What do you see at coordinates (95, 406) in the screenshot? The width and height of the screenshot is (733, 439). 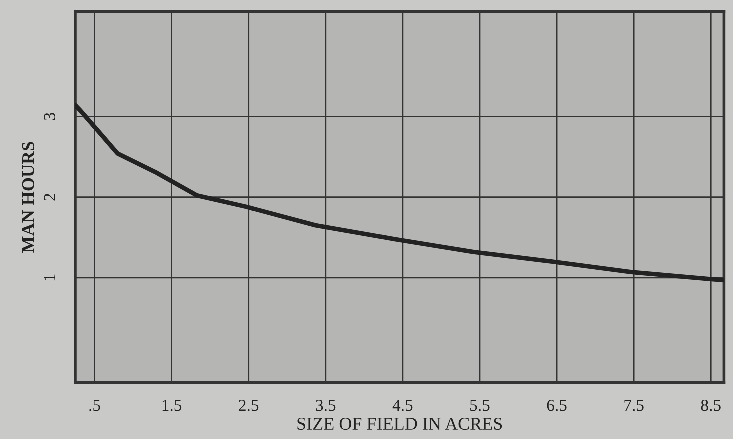 I see `x-tick-label: .5` at bounding box center [95, 406].